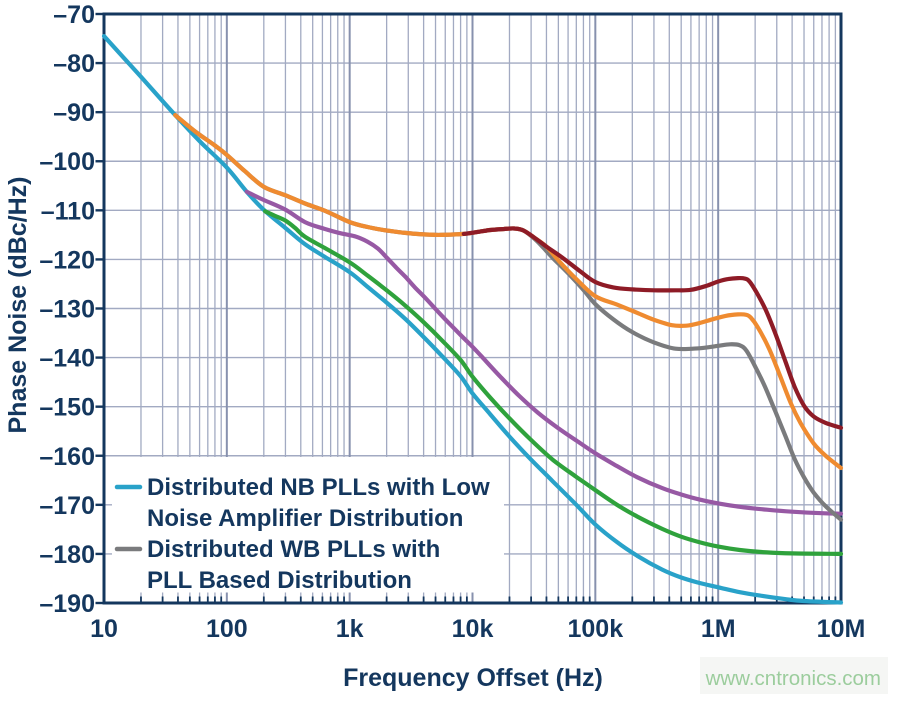  What do you see at coordinates (293, 549) in the screenshot?
I see `svg-text: Distributed WB PLLs with` at bounding box center [293, 549].